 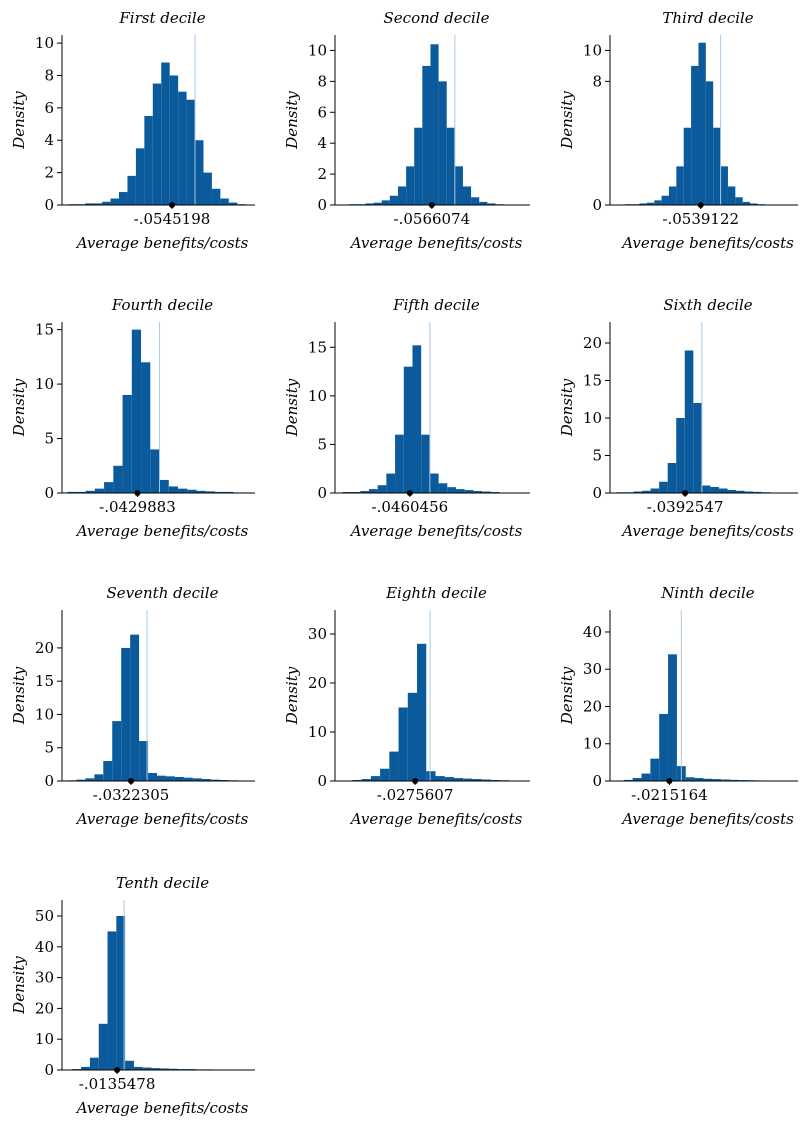 I want to click on y-tick-label: 8, so click(x=49, y=75).